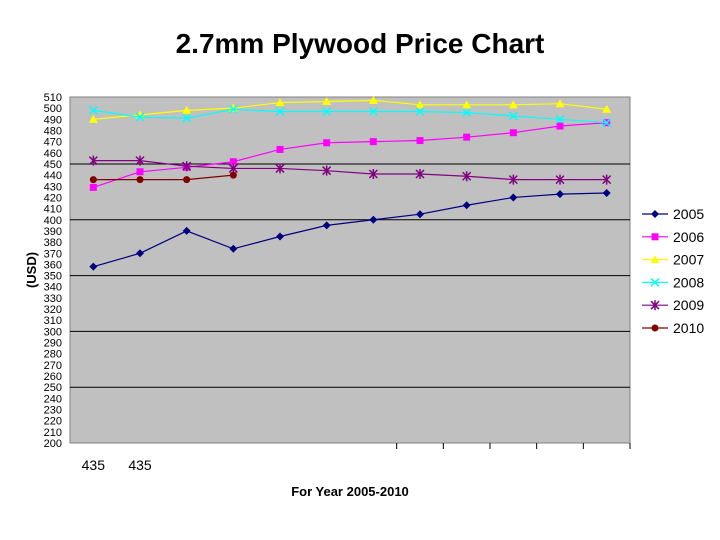  I want to click on y-tick-label: 240, so click(53, 399).